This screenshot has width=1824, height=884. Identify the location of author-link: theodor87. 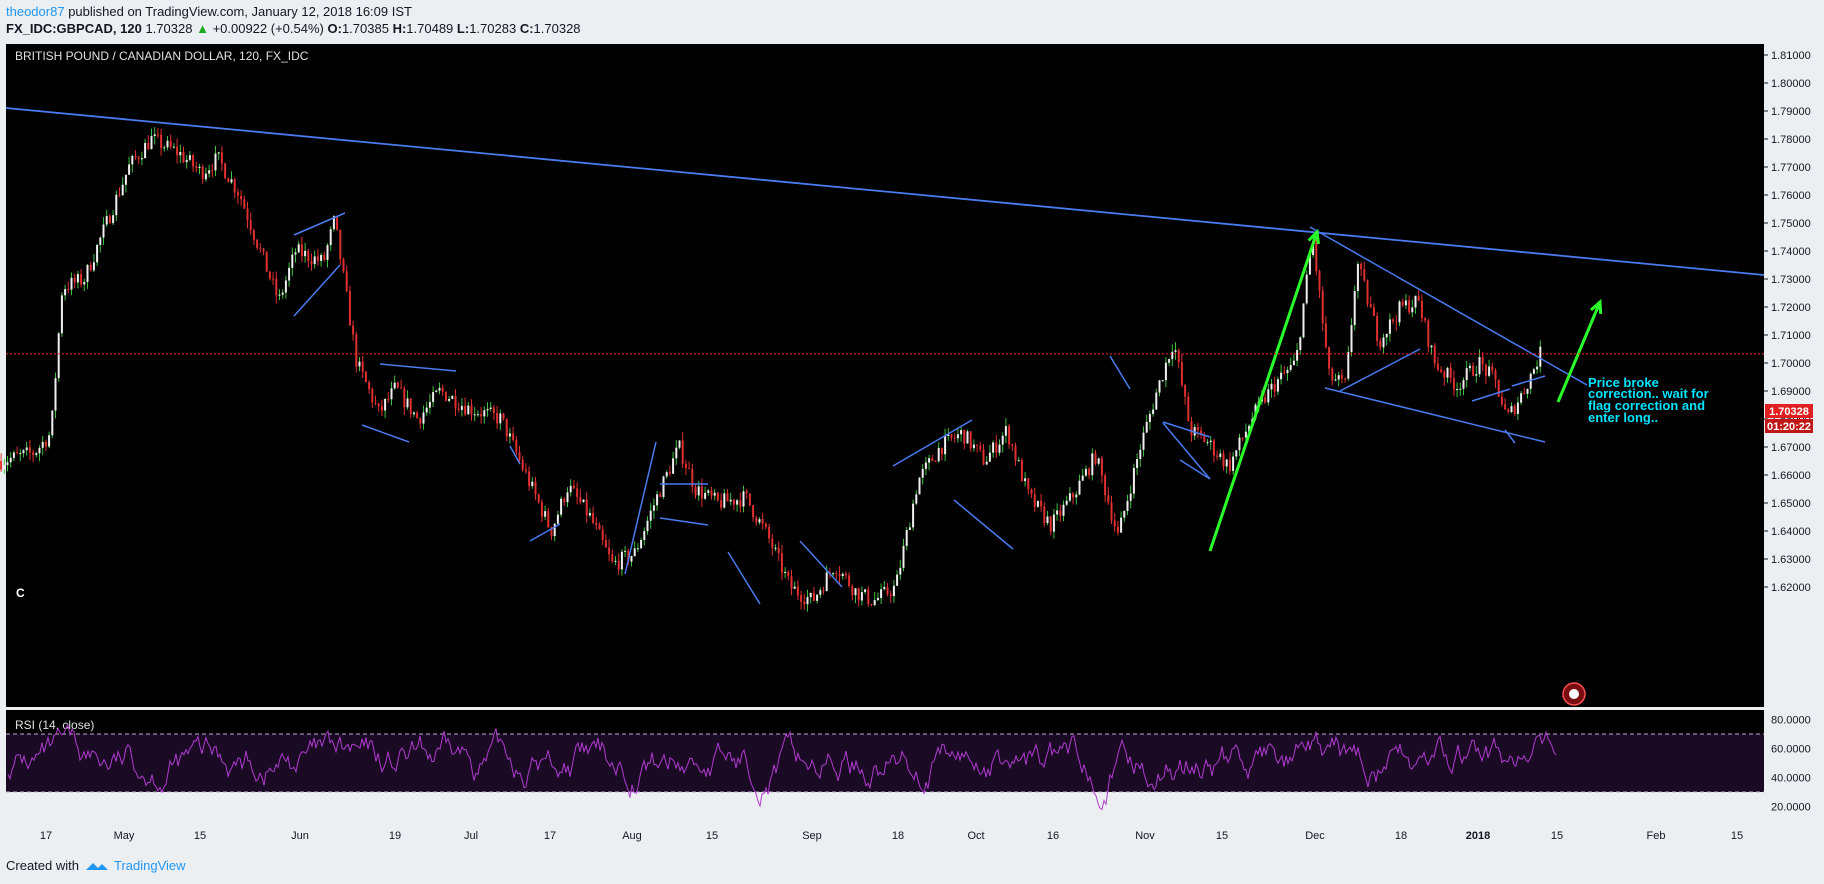
(35, 11).